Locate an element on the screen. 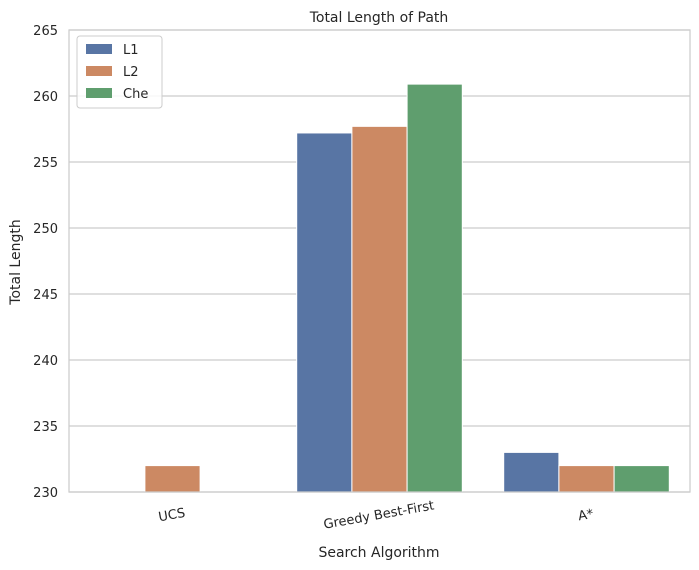 Image resolution: width=699 pixels, height=570 pixels. y-tick-label: 245 is located at coordinates (45, 295).